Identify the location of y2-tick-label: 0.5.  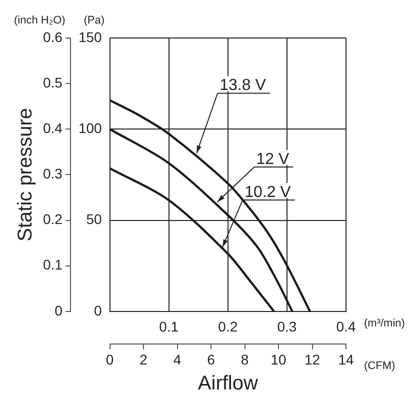
(52, 82).